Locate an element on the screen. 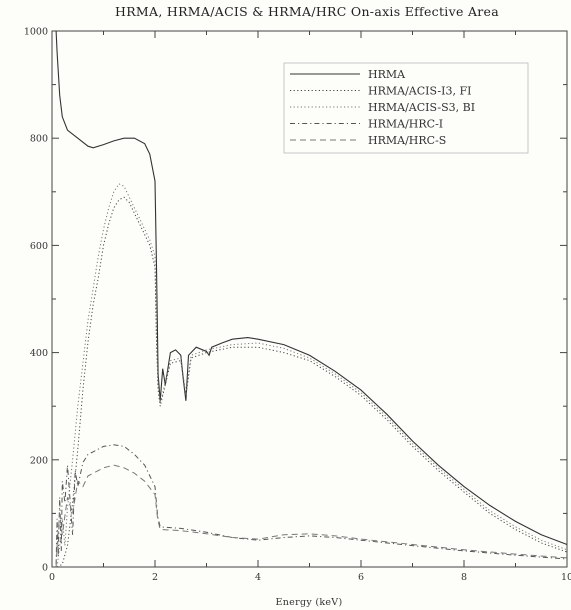  x-tick-label: 2 is located at coordinates (155, 577).